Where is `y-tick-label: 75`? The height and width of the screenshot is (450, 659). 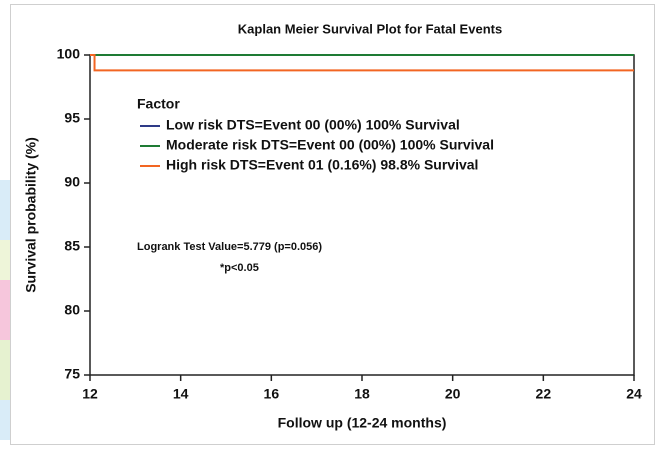 y-tick-label: 75 is located at coordinates (72, 374).